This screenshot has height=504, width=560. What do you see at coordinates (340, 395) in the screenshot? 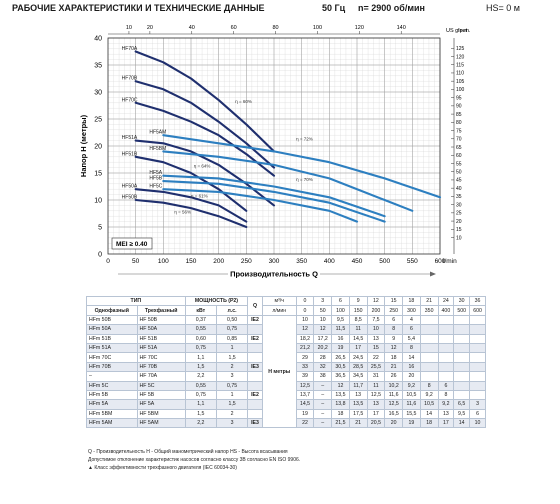
I see `head-value: 13,5` at bounding box center [340, 395].